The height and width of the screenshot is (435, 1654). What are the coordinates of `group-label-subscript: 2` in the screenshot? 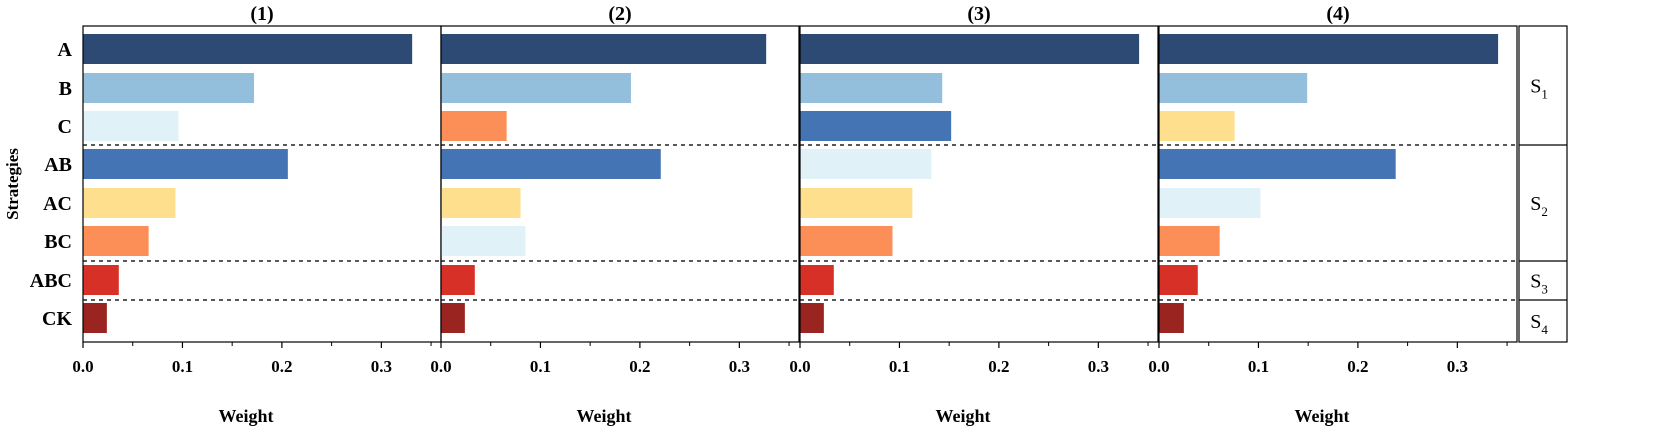 It's located at (1544, 211).